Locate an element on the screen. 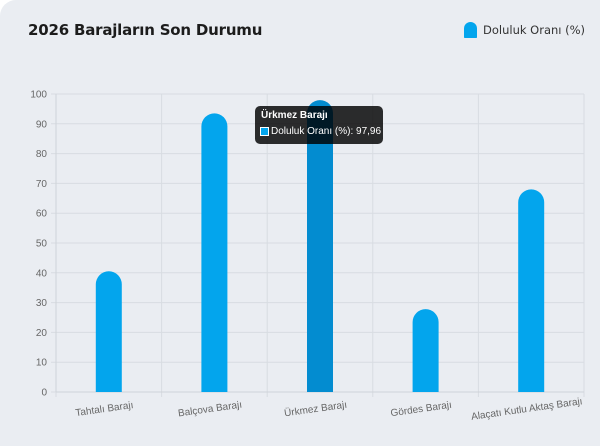 The image size is (600, 446). y-tick-label: 60 is located at coordinates (42, 214).